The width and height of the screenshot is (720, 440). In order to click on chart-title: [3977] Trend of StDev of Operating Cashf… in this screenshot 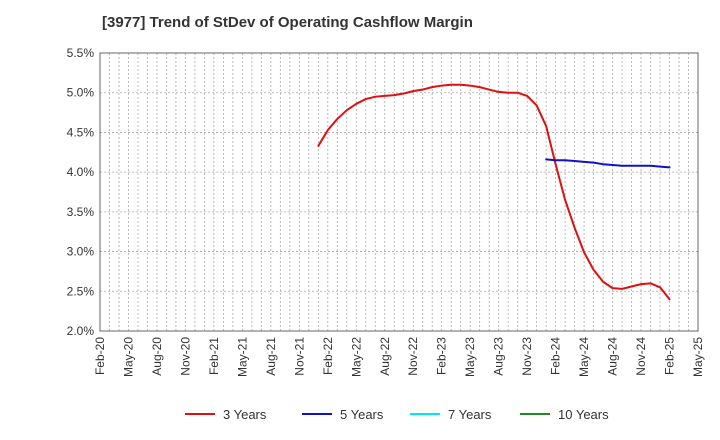, I will do `click(287, 22)`.